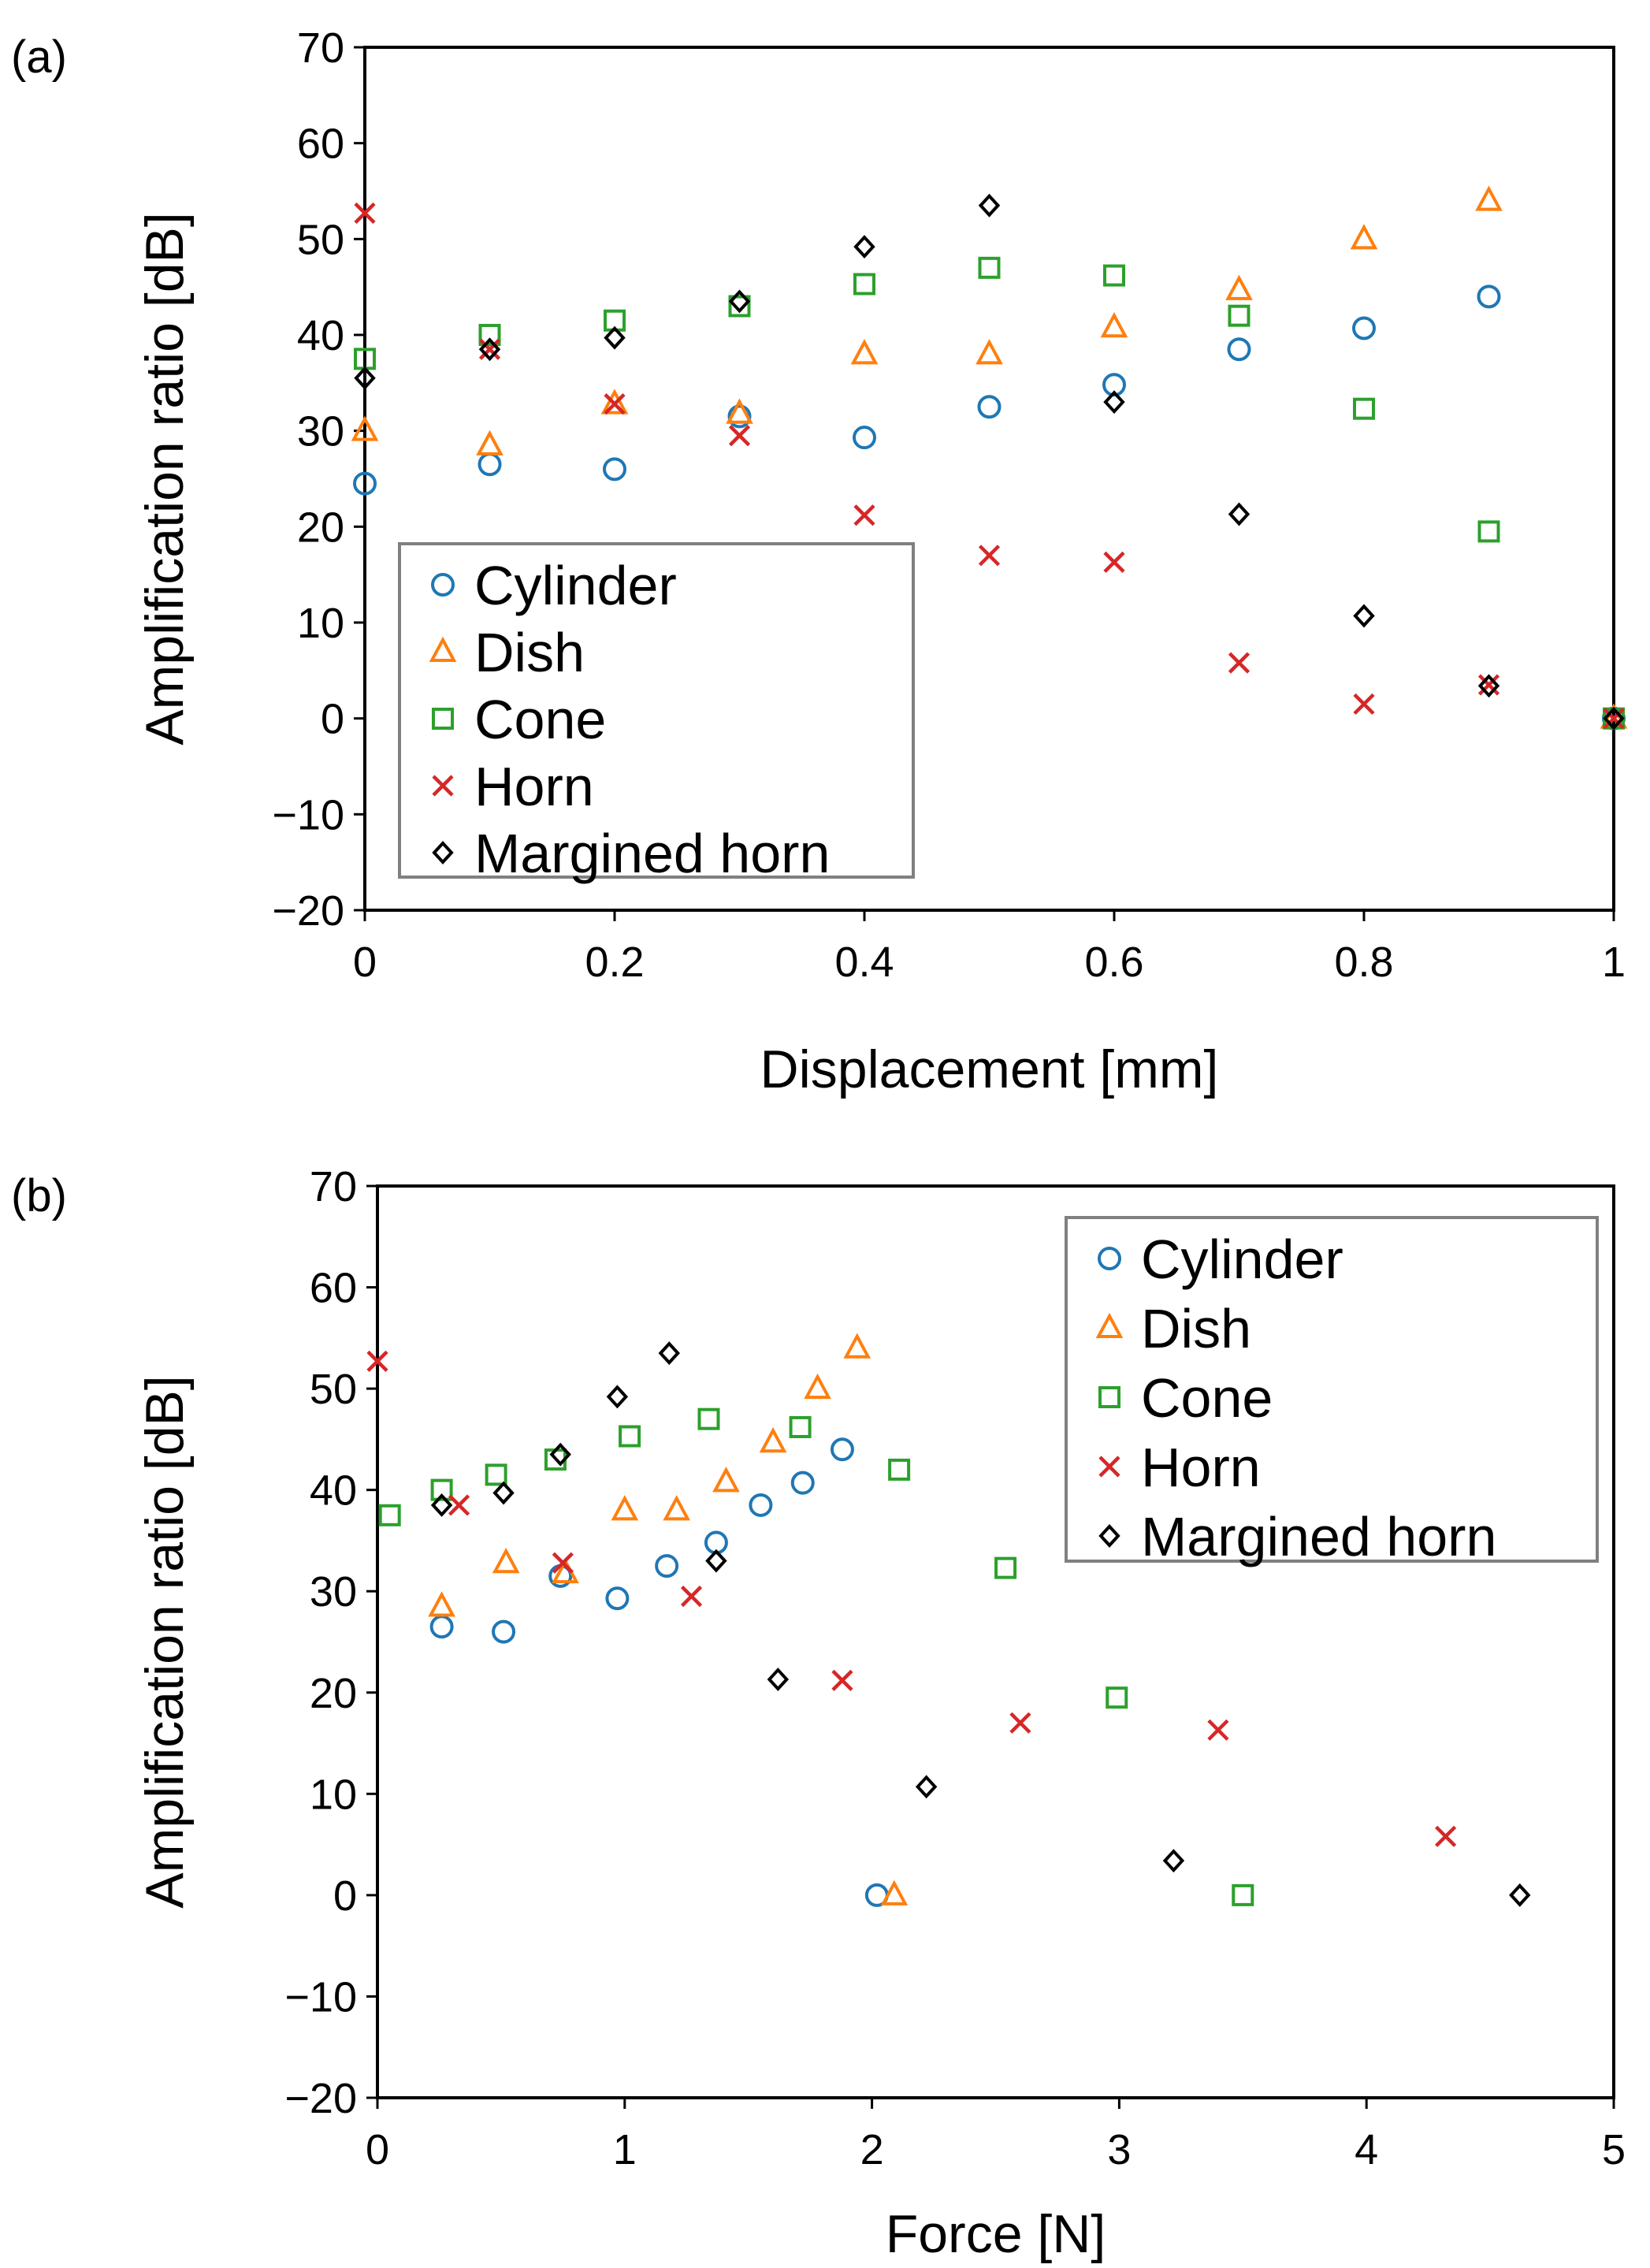  What do you see at coordinates (308, 814) in the screenshot?
I see `y-tick-label: −10` at bounding box center [308, 814].